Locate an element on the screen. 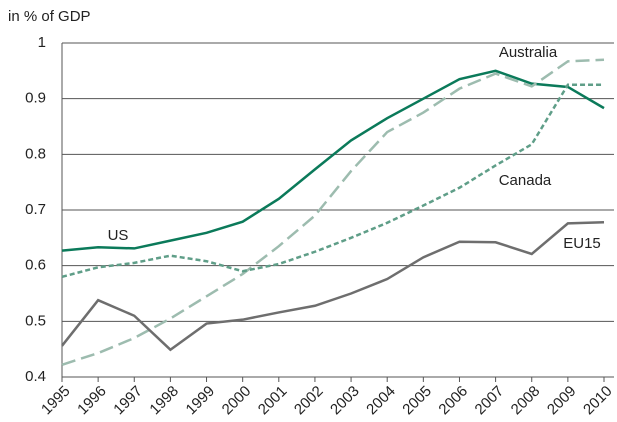  x-tick-label: 2010 is located at coordinates (598, 401).